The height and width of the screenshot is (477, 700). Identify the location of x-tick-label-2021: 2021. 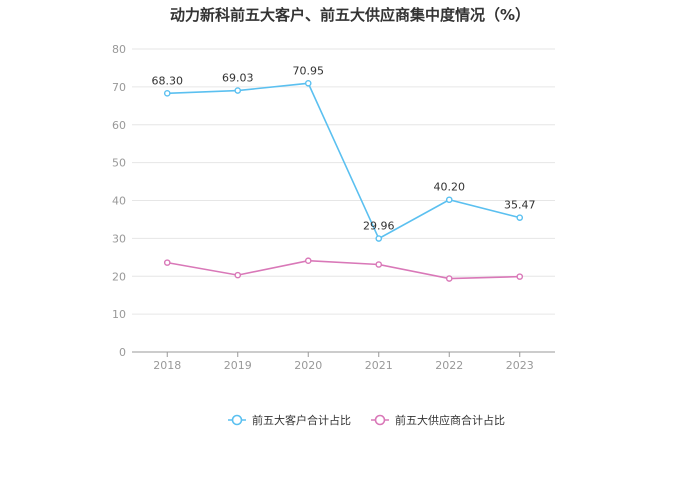
(379, 365).